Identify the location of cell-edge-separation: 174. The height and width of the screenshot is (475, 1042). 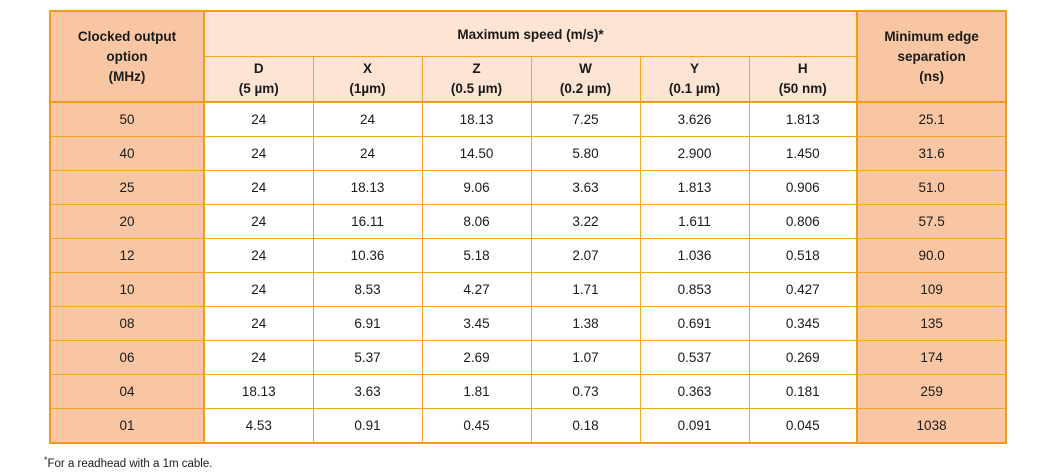
(932, 357).